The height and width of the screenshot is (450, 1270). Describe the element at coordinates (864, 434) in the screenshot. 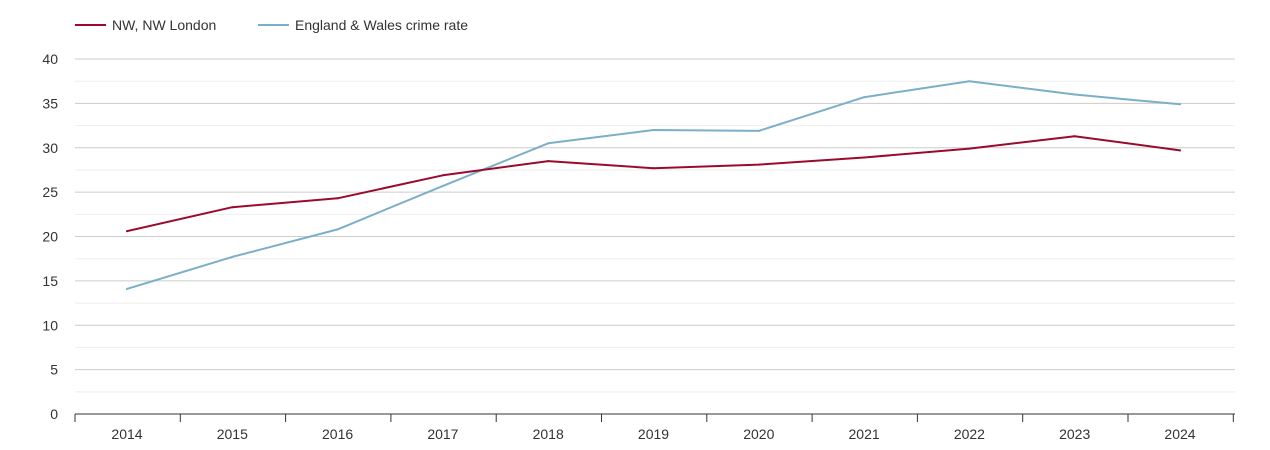

I see `x-tick-label: 2021` at that location.